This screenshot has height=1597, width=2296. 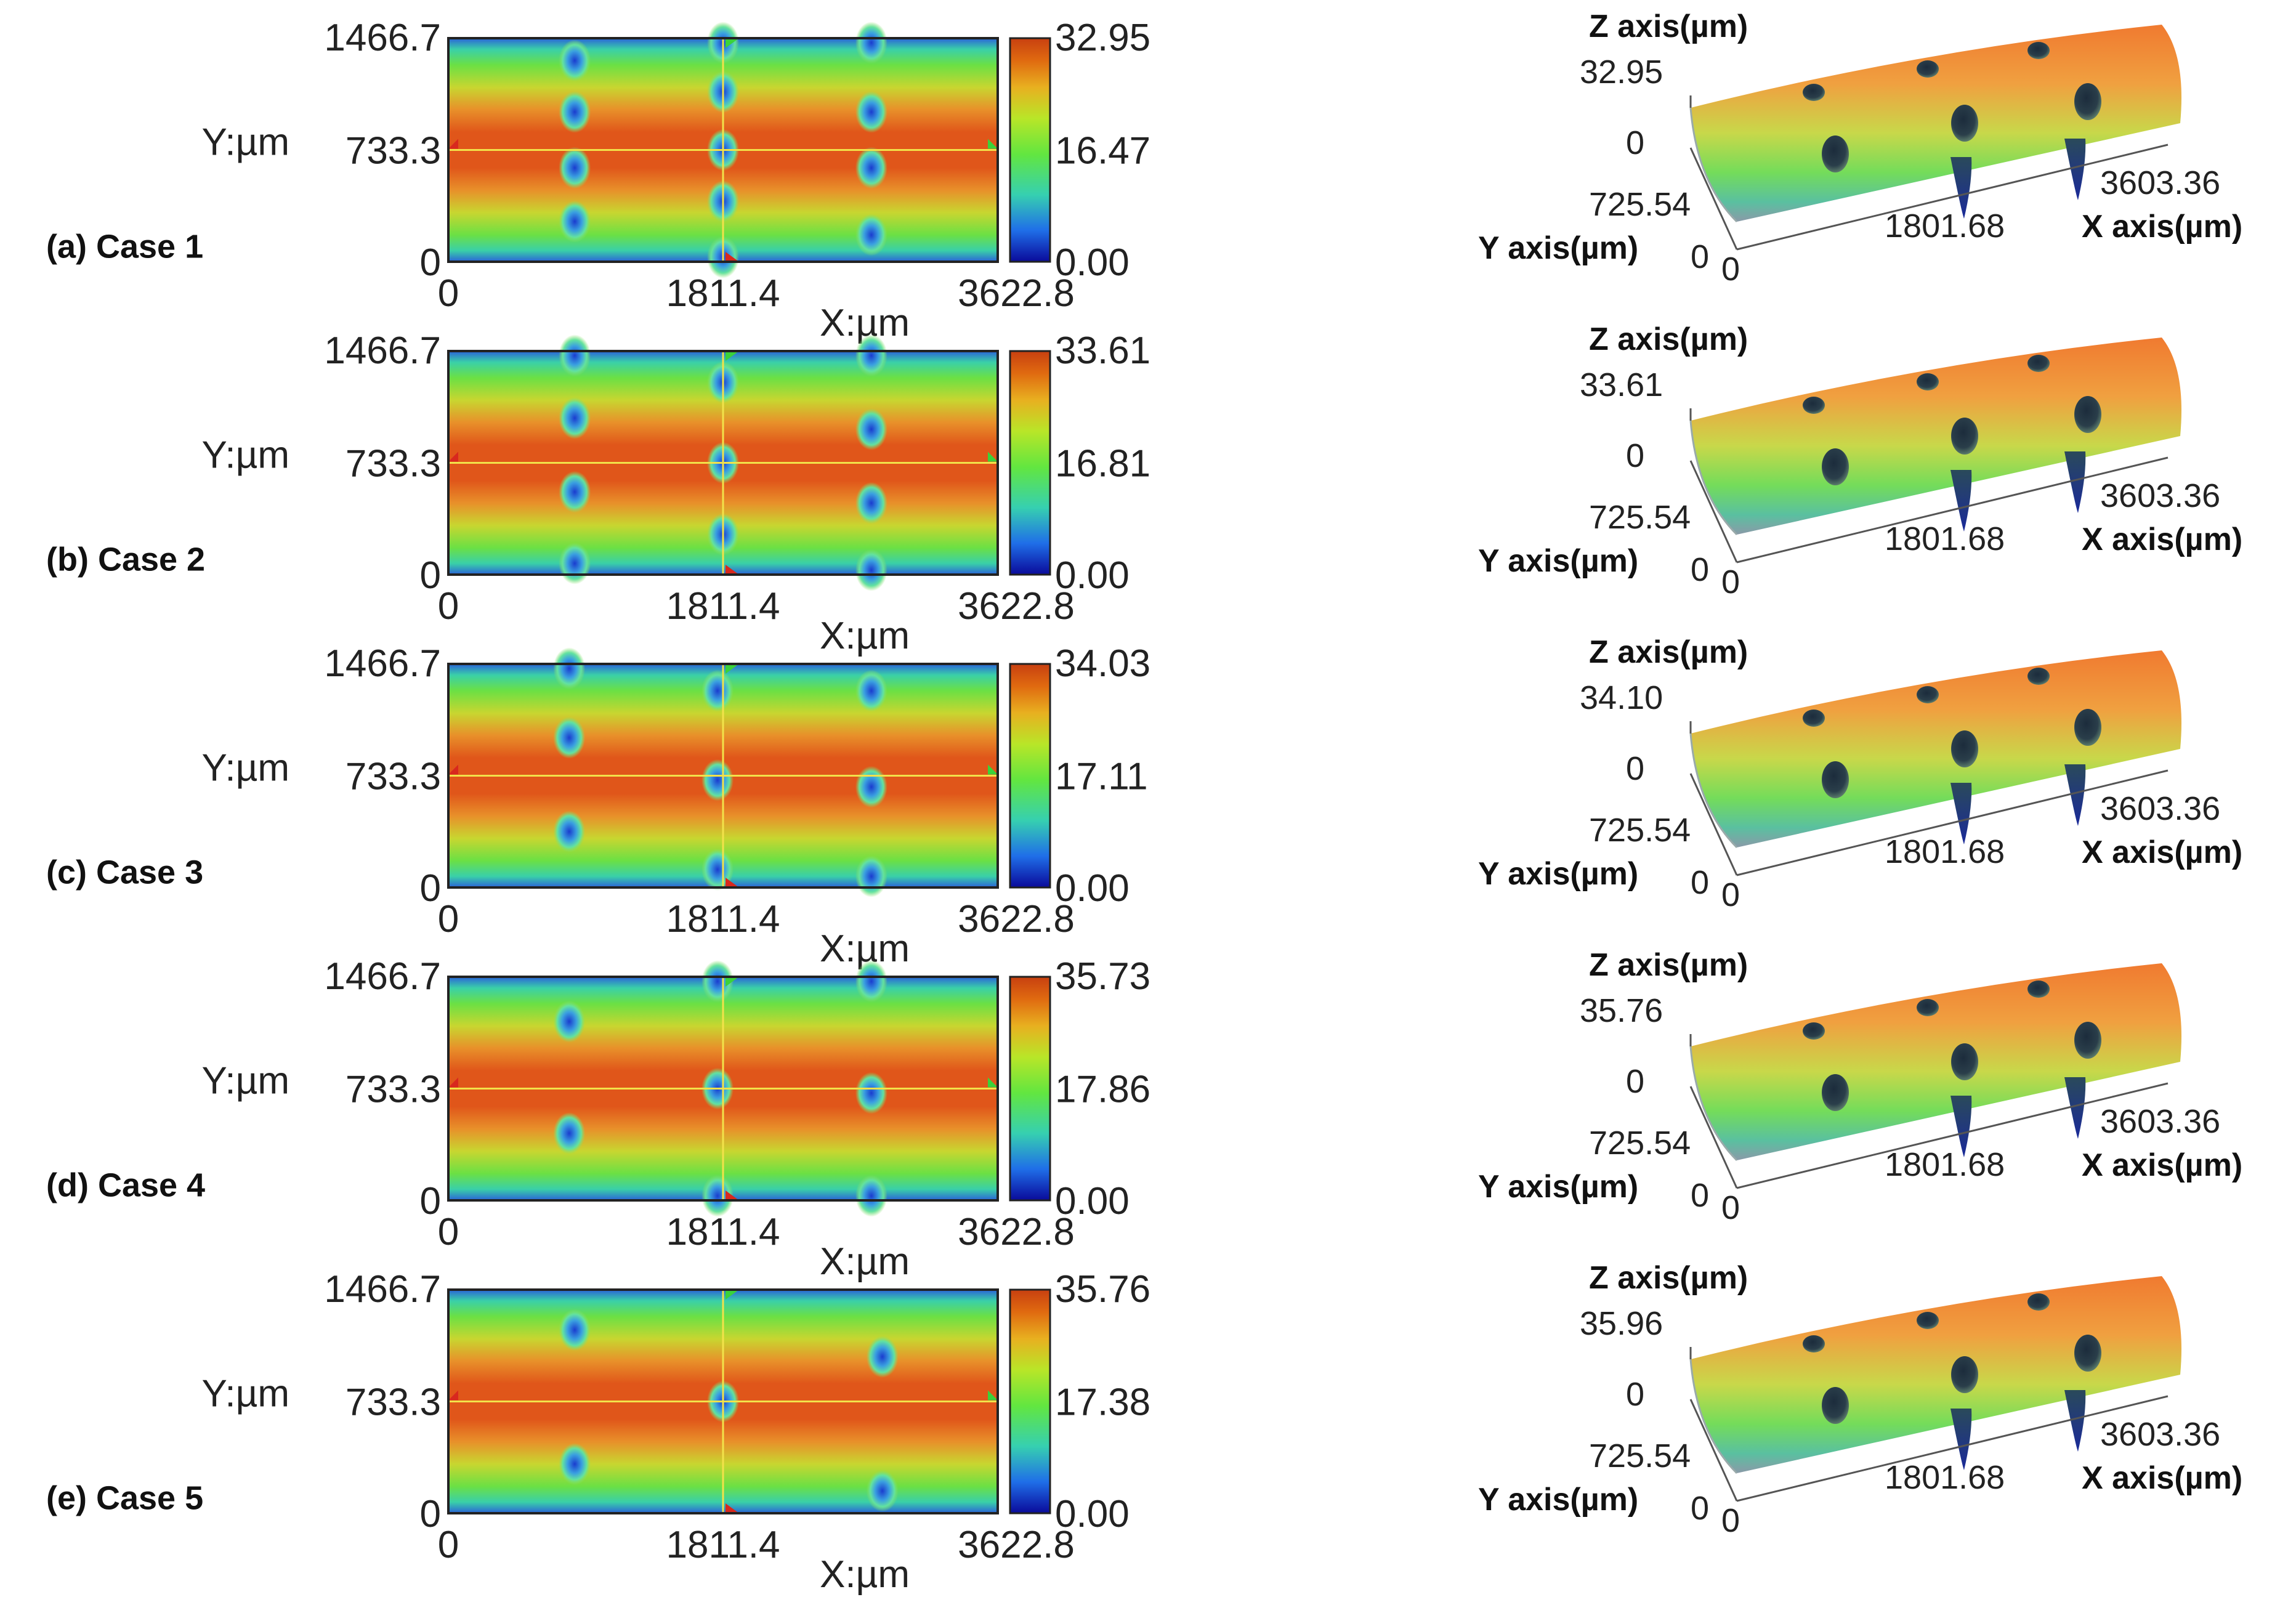 What do you see at coordinates (732, 1195) in the screenshot?
I see `marker-bottom` at bounding box center [732, 1195].